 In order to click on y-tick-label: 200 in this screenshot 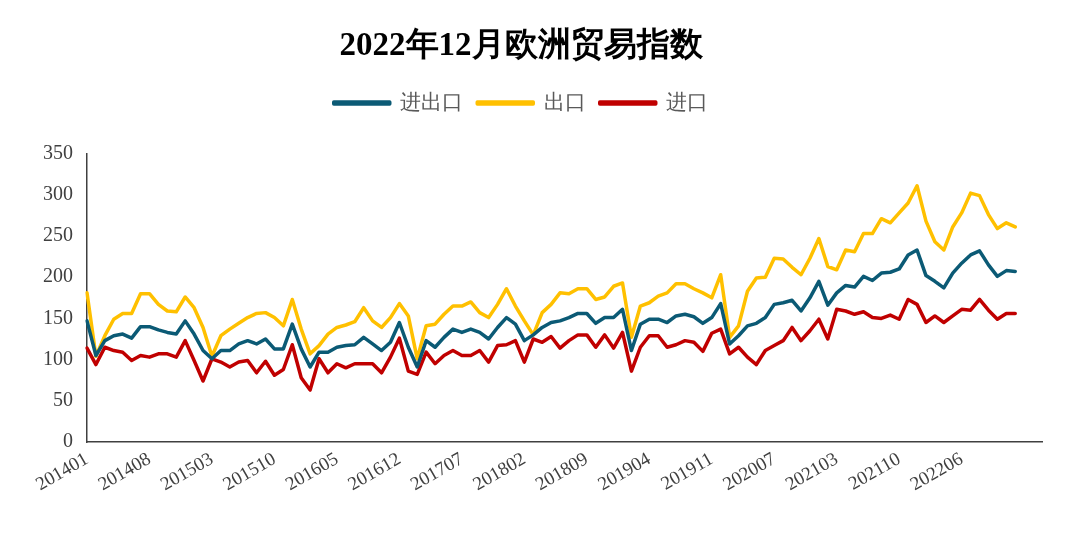, I will do `click(58, 275)`.